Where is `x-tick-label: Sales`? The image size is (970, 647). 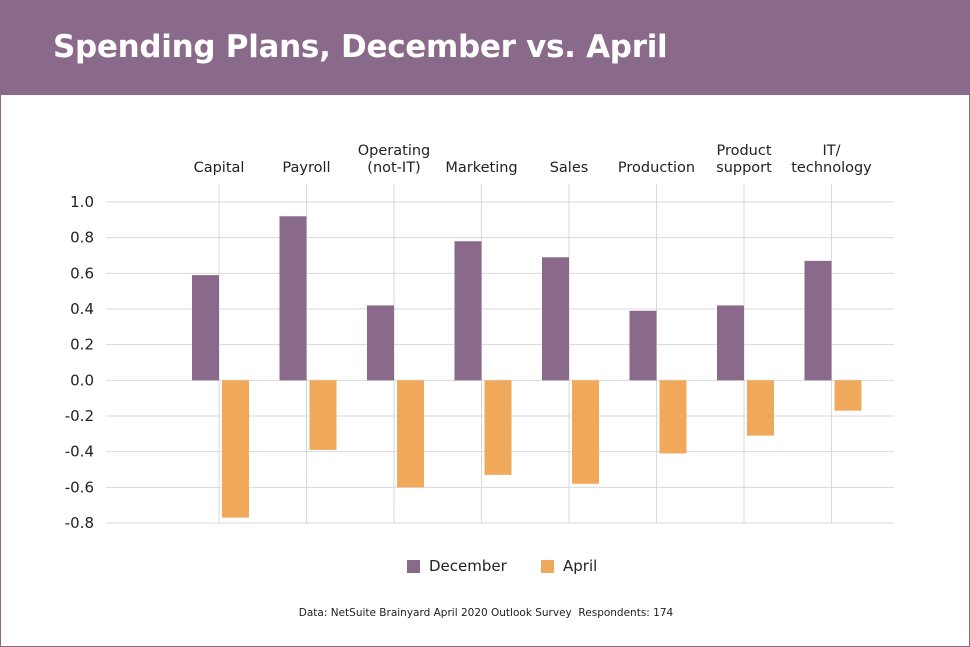
x-tick-label: Sales is located at coordinates (569, 168).